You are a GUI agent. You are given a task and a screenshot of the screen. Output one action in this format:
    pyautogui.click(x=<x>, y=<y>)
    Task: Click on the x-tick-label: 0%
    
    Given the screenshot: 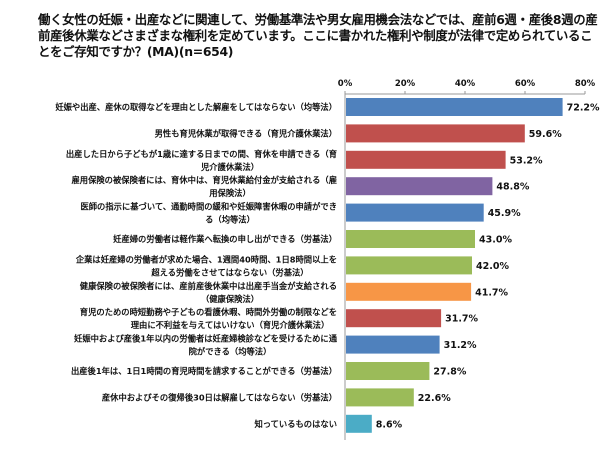 What is the action you would take?
    pyautogui.click(x=345, y=84)
    